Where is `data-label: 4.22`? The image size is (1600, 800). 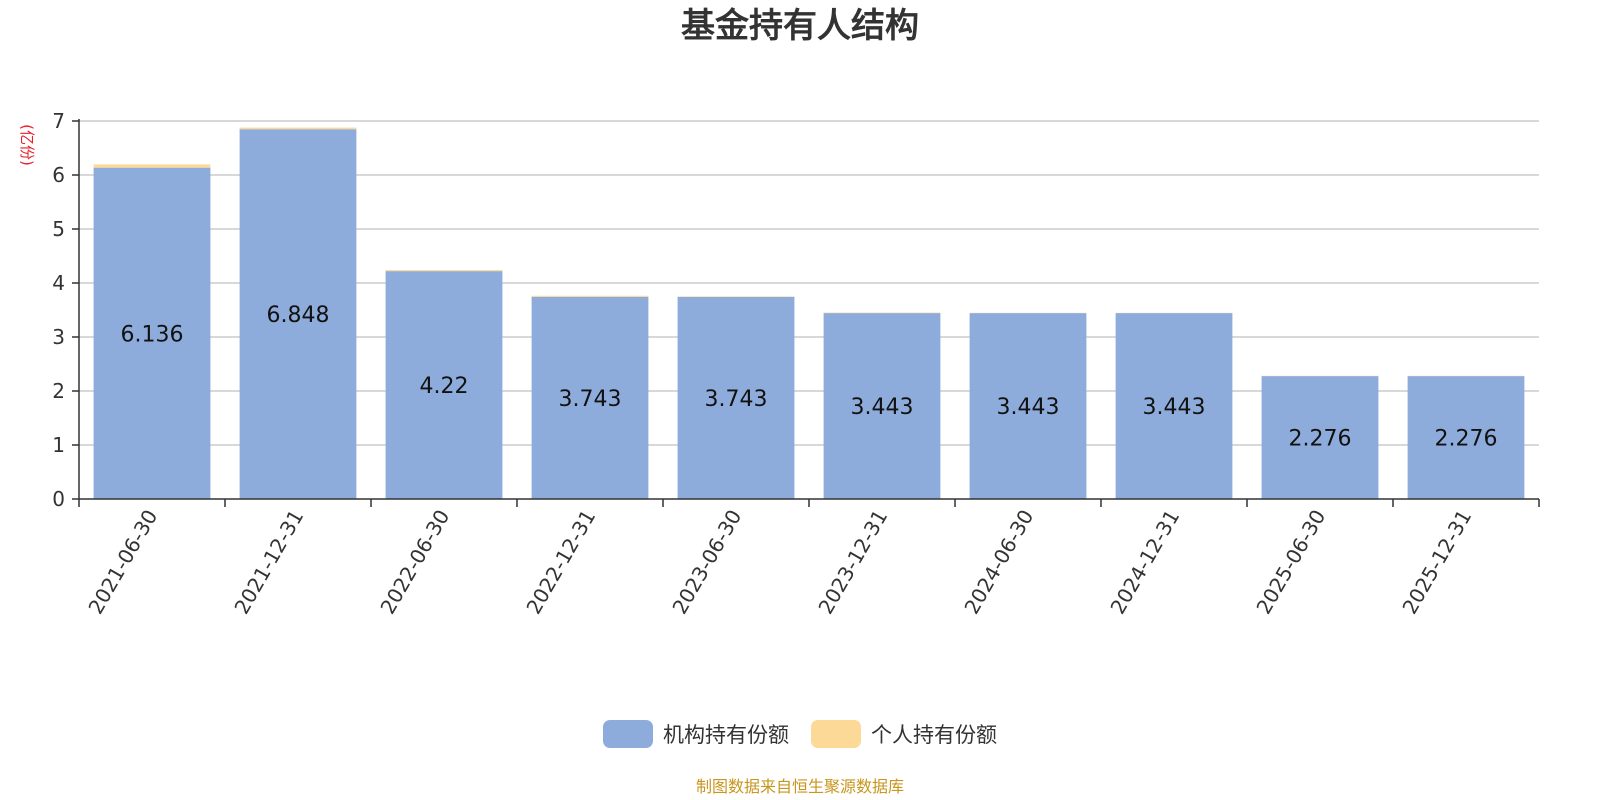
data-label: 4.22 is located at coordinates (444, 386).